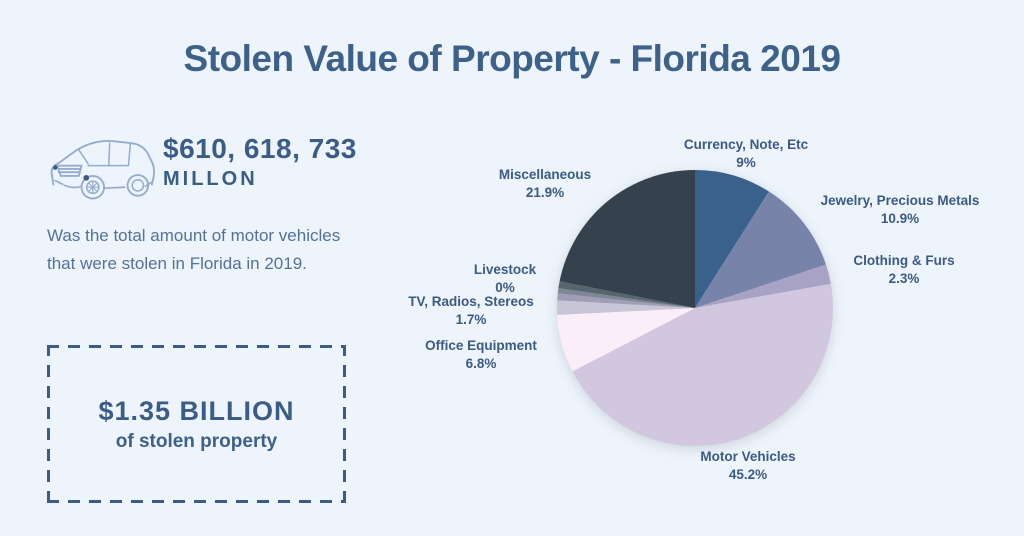  What do you see at coordinates (481, 345) in the screenshot?
I see `pie-label-name: Office Equipment` at bounding box center [481, 345].